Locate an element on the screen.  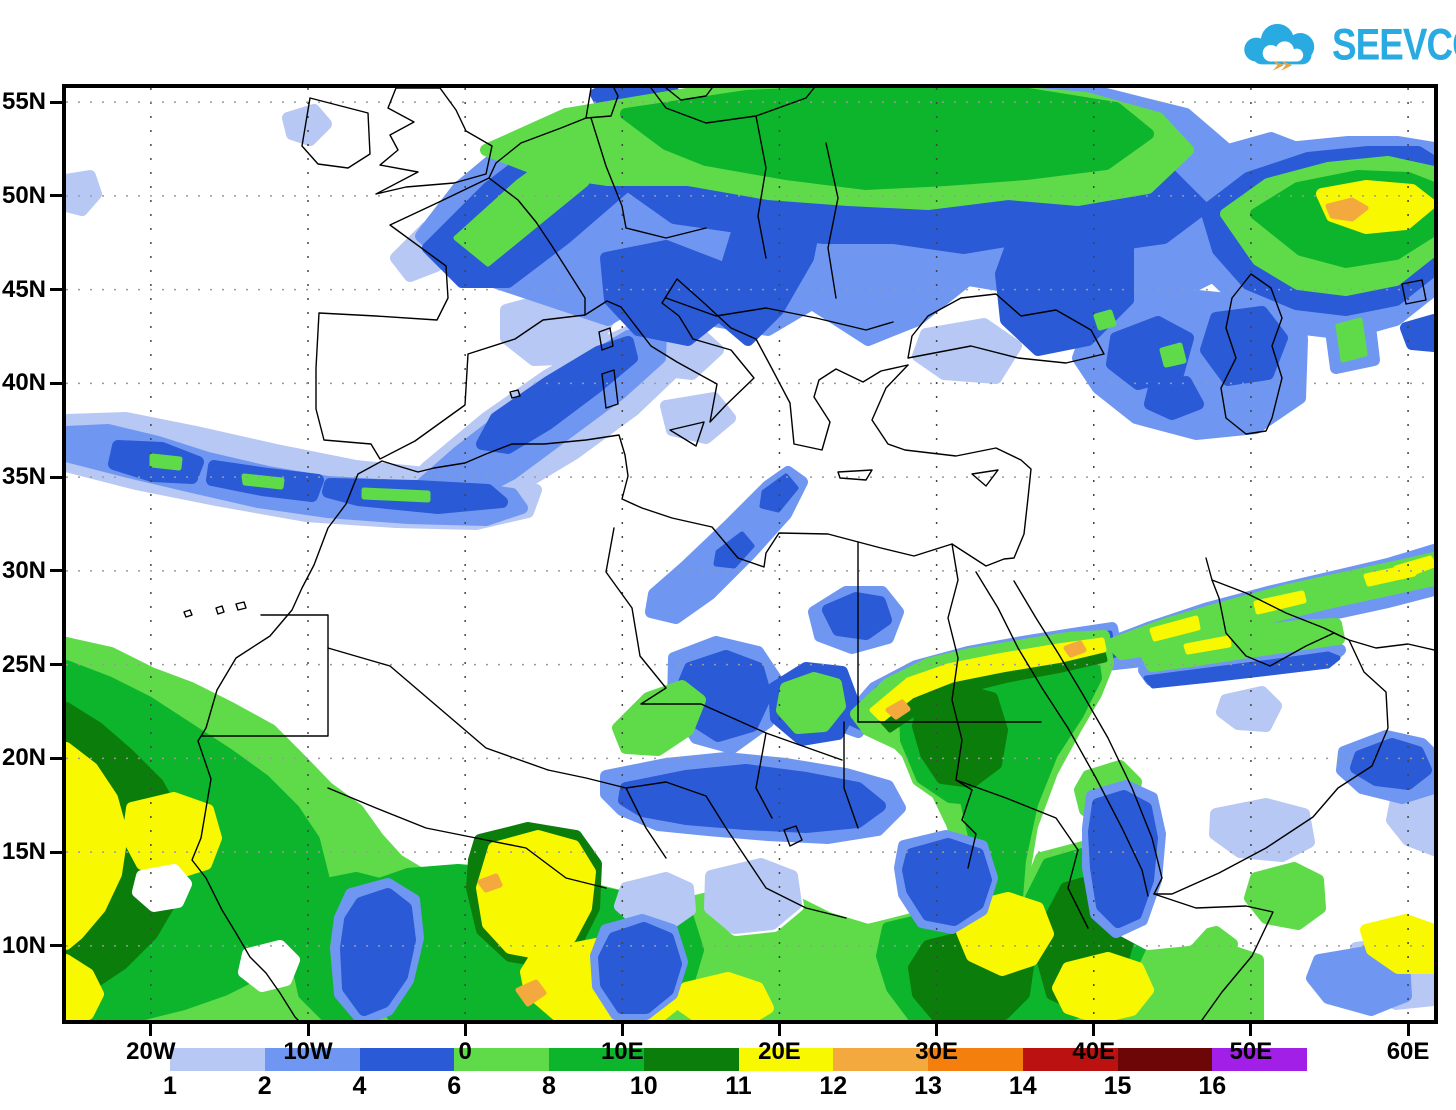
lat-tick-label: 10N is located at coordinates (23, 945).